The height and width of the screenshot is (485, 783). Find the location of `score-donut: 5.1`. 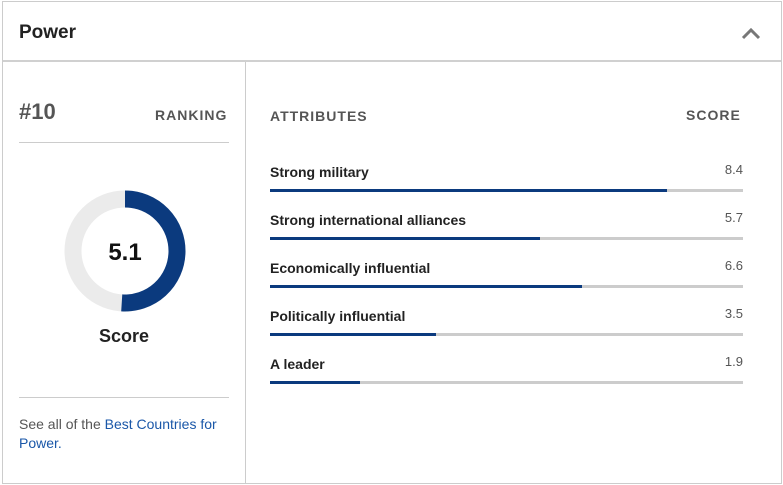

score-donut: 5.1 is located at coordinates (125, 251).